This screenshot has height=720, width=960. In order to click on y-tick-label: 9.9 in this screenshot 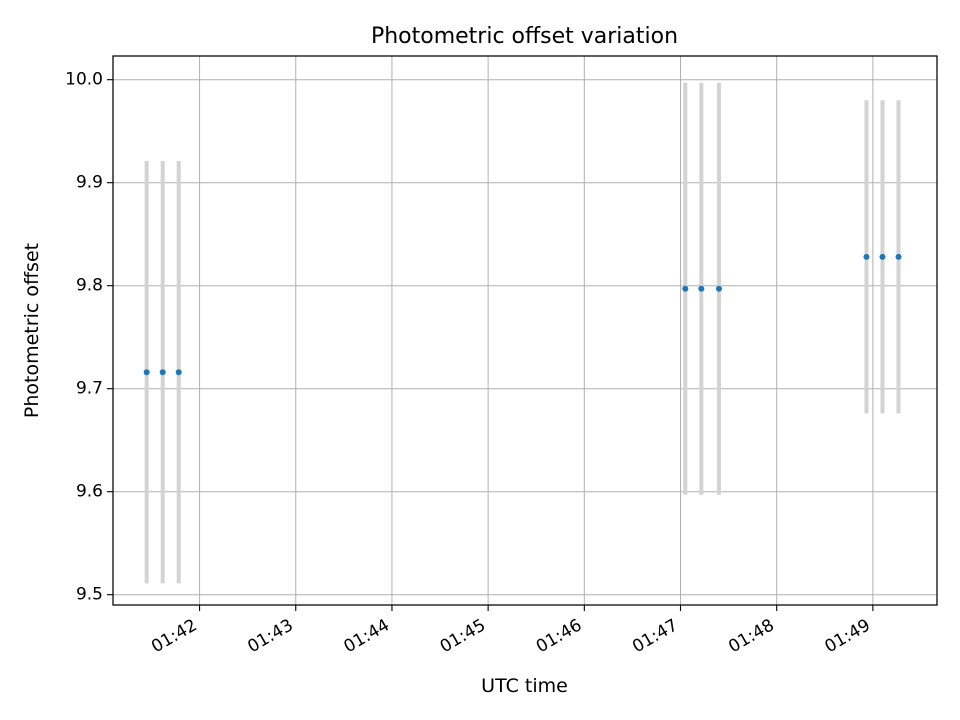, I will do `click(89, 183)`.